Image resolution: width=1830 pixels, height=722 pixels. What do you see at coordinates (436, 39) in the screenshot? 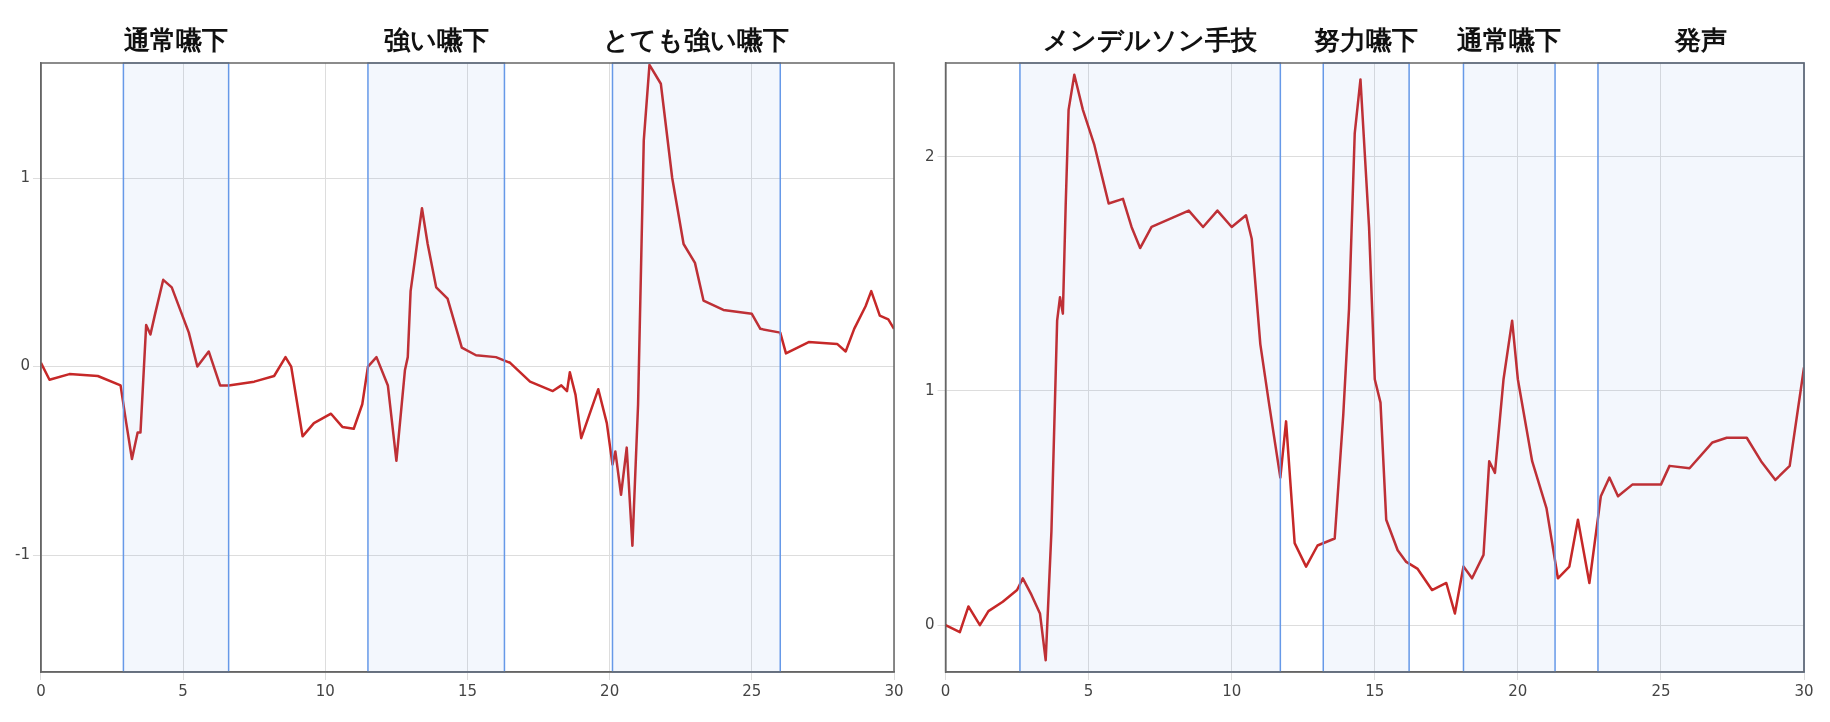
I see `band-label: 強い嚥下` at bounding box center [436, 39].